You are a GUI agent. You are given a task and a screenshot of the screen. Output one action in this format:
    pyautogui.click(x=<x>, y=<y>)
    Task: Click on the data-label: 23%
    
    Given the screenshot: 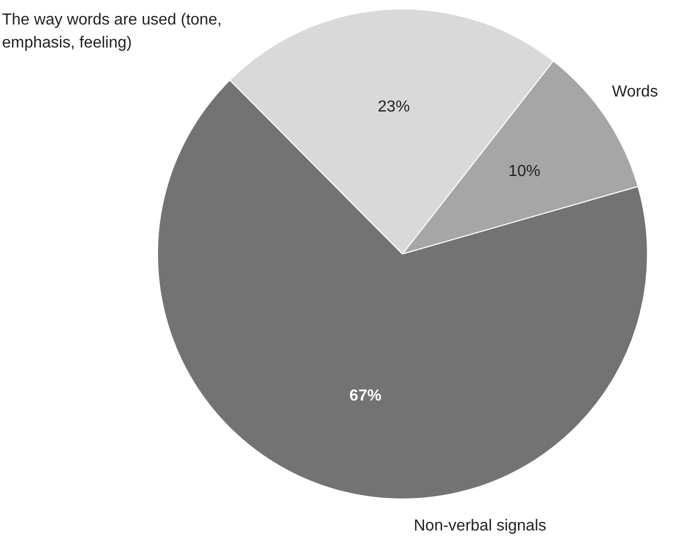 What is the action you would take?
    pyautogui.click(x=394, y=107)
    